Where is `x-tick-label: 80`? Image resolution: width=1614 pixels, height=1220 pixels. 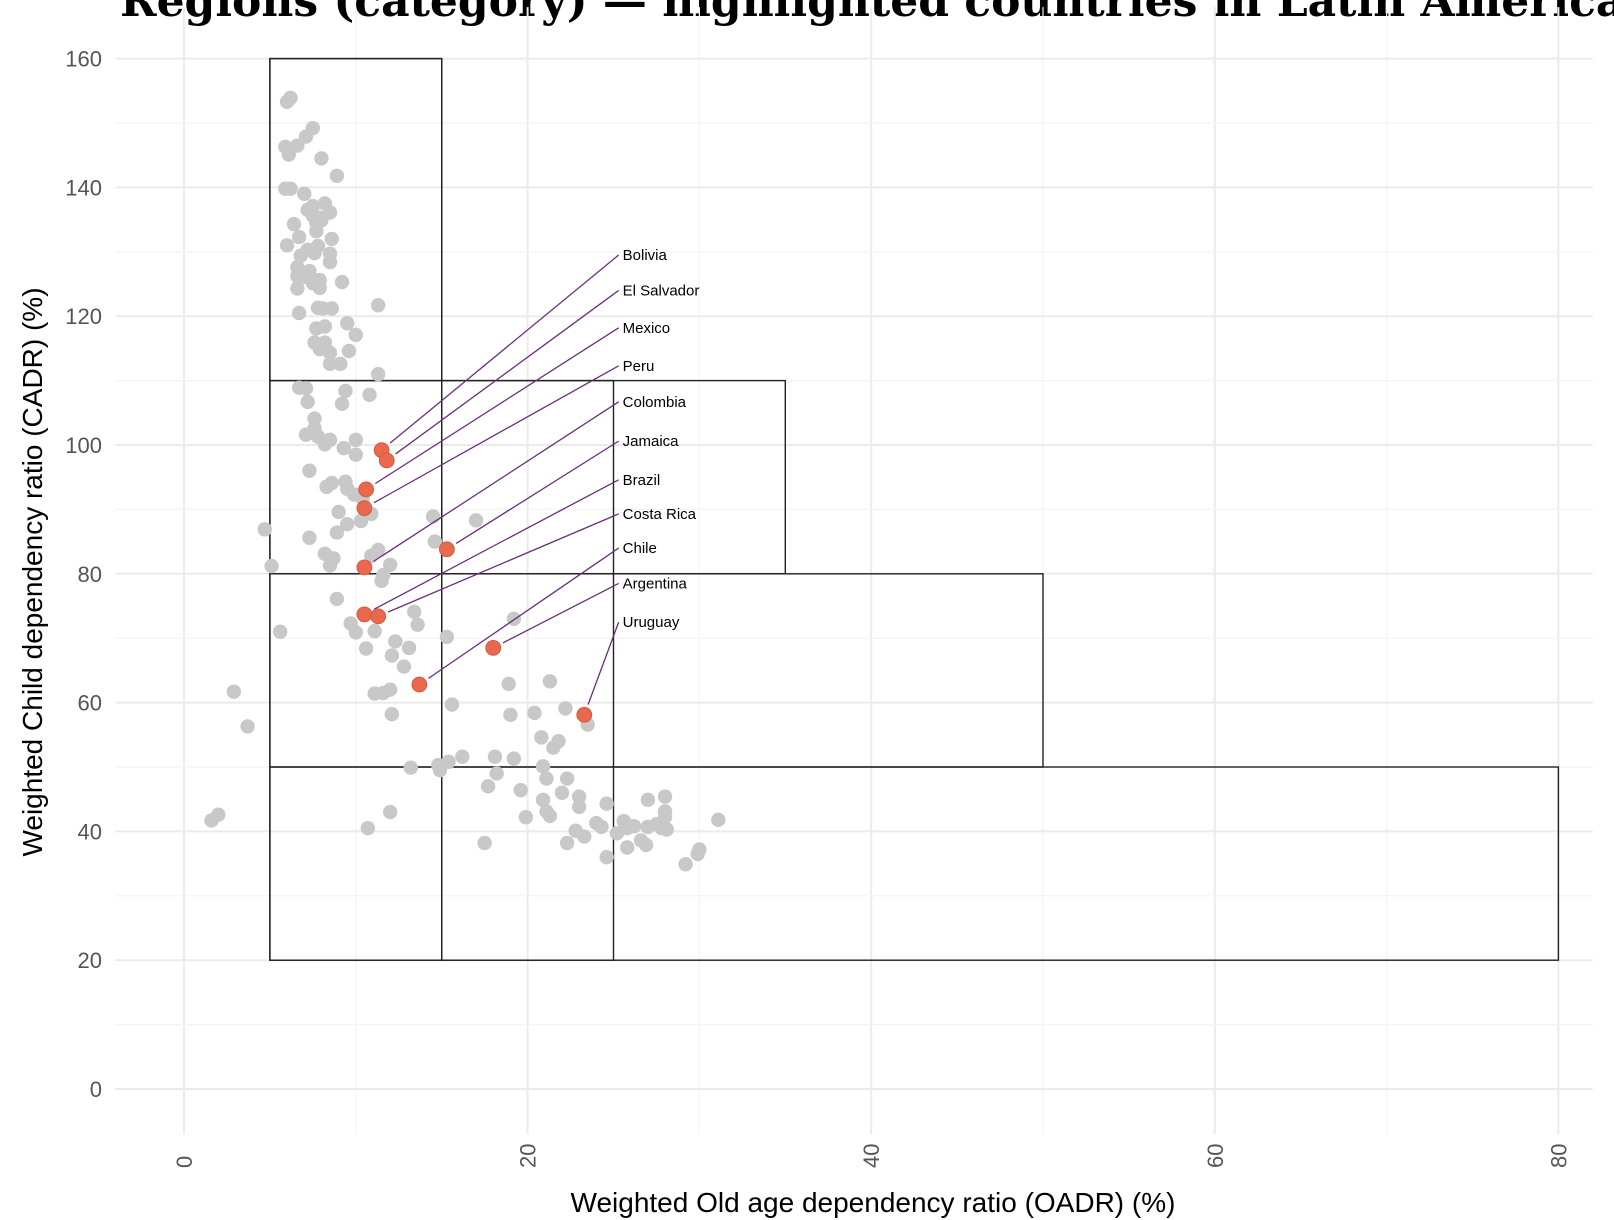 x-tick-label: 80 is located at coordinates (1558, 1156).